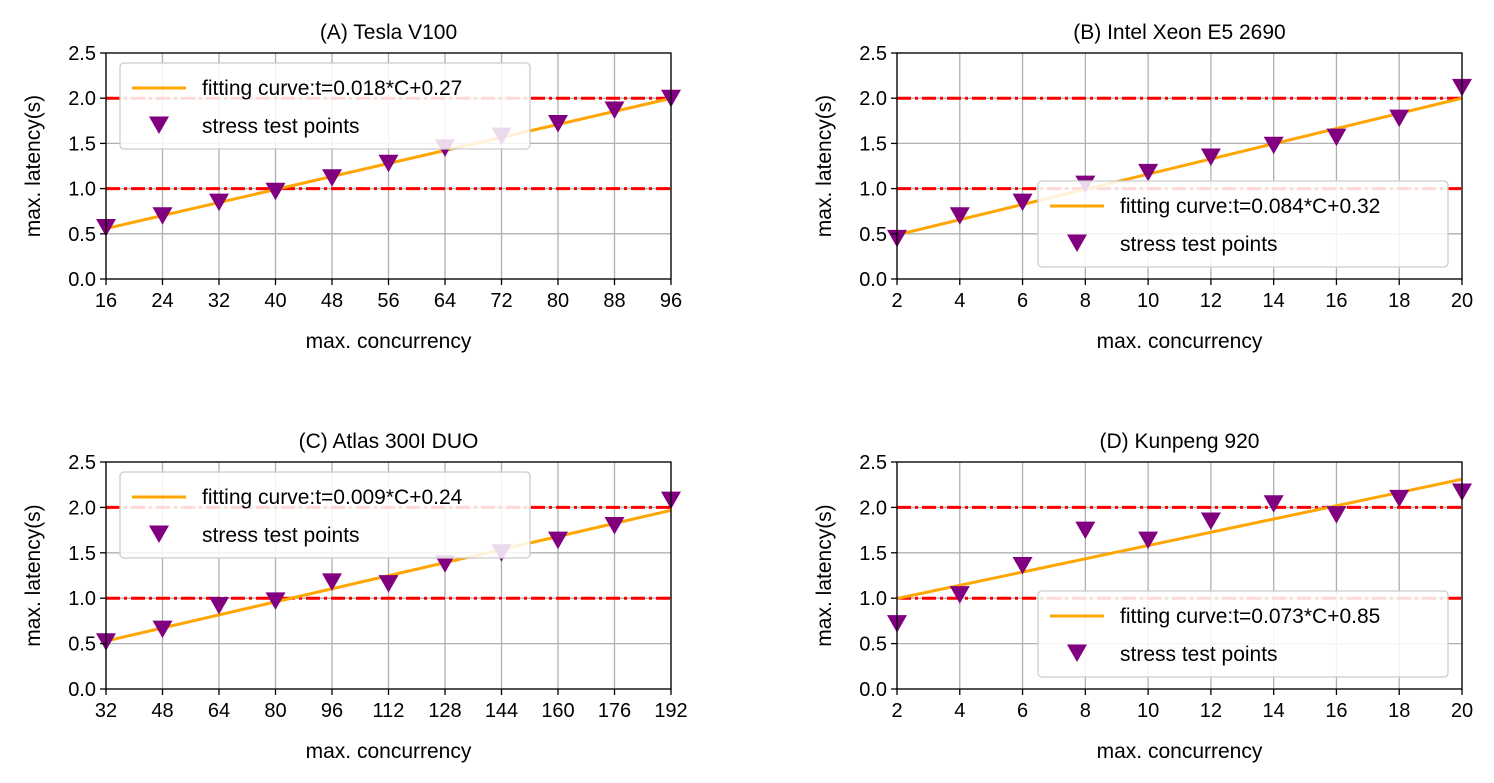 This screenshot has width=1494, height=783. Describe the element at coordinates (1179, 32) in the screenshot. I see `chart-title: (B) Intel Xeon E5 2690` at that location.